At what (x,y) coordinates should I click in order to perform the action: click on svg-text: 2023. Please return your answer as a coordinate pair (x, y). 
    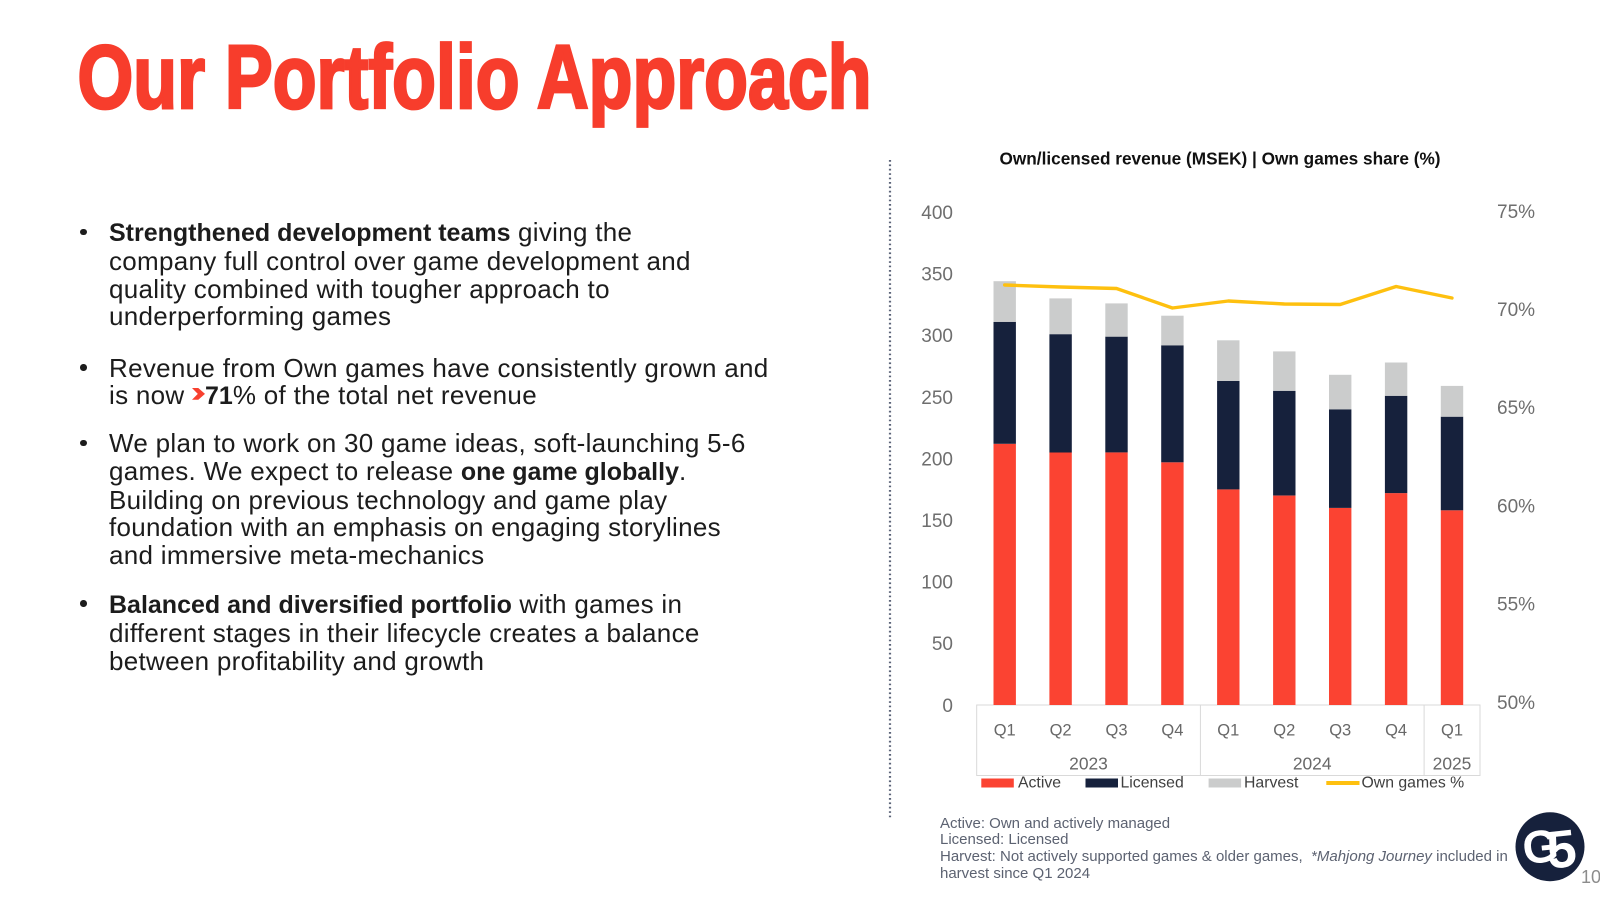
    Looking at the image, I should click on (1088, 764).